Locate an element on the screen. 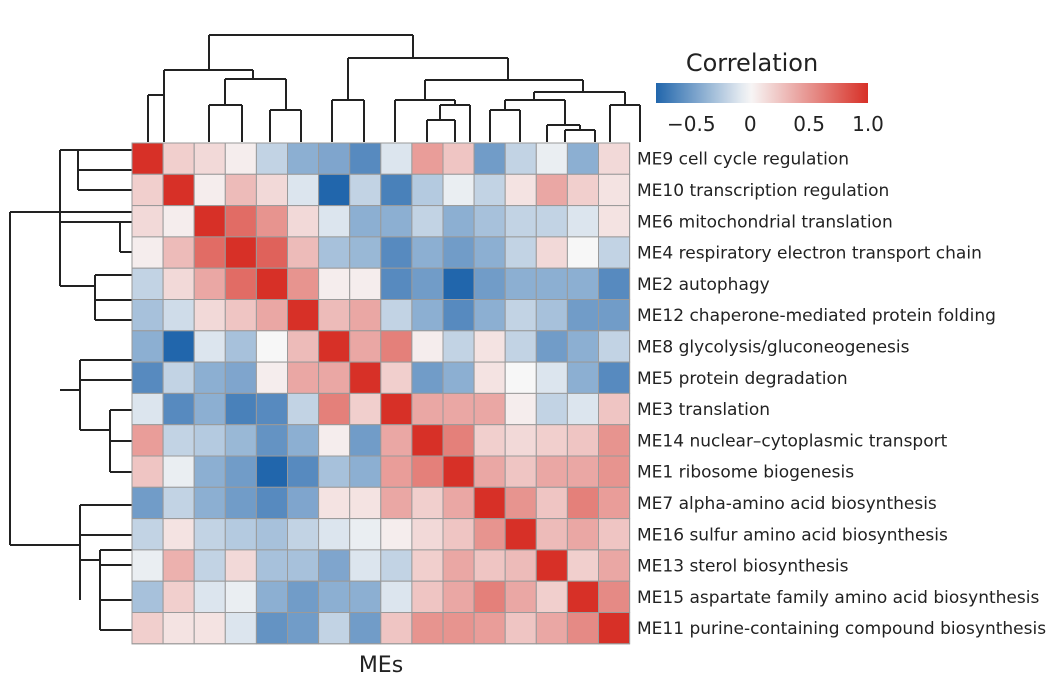 The width and height of the screenshot is (1050, 683). row-label: ME13 sterol biosynthesis is located at coordinates (743, 567).